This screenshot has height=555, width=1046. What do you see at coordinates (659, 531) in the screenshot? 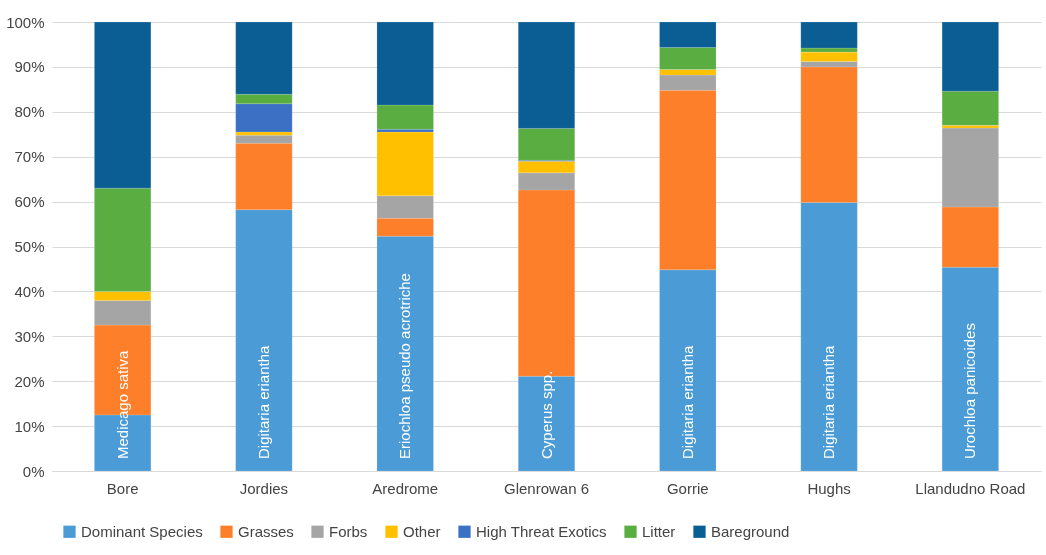
I see `legend-label: Litter` at bounding box center [659, 531].